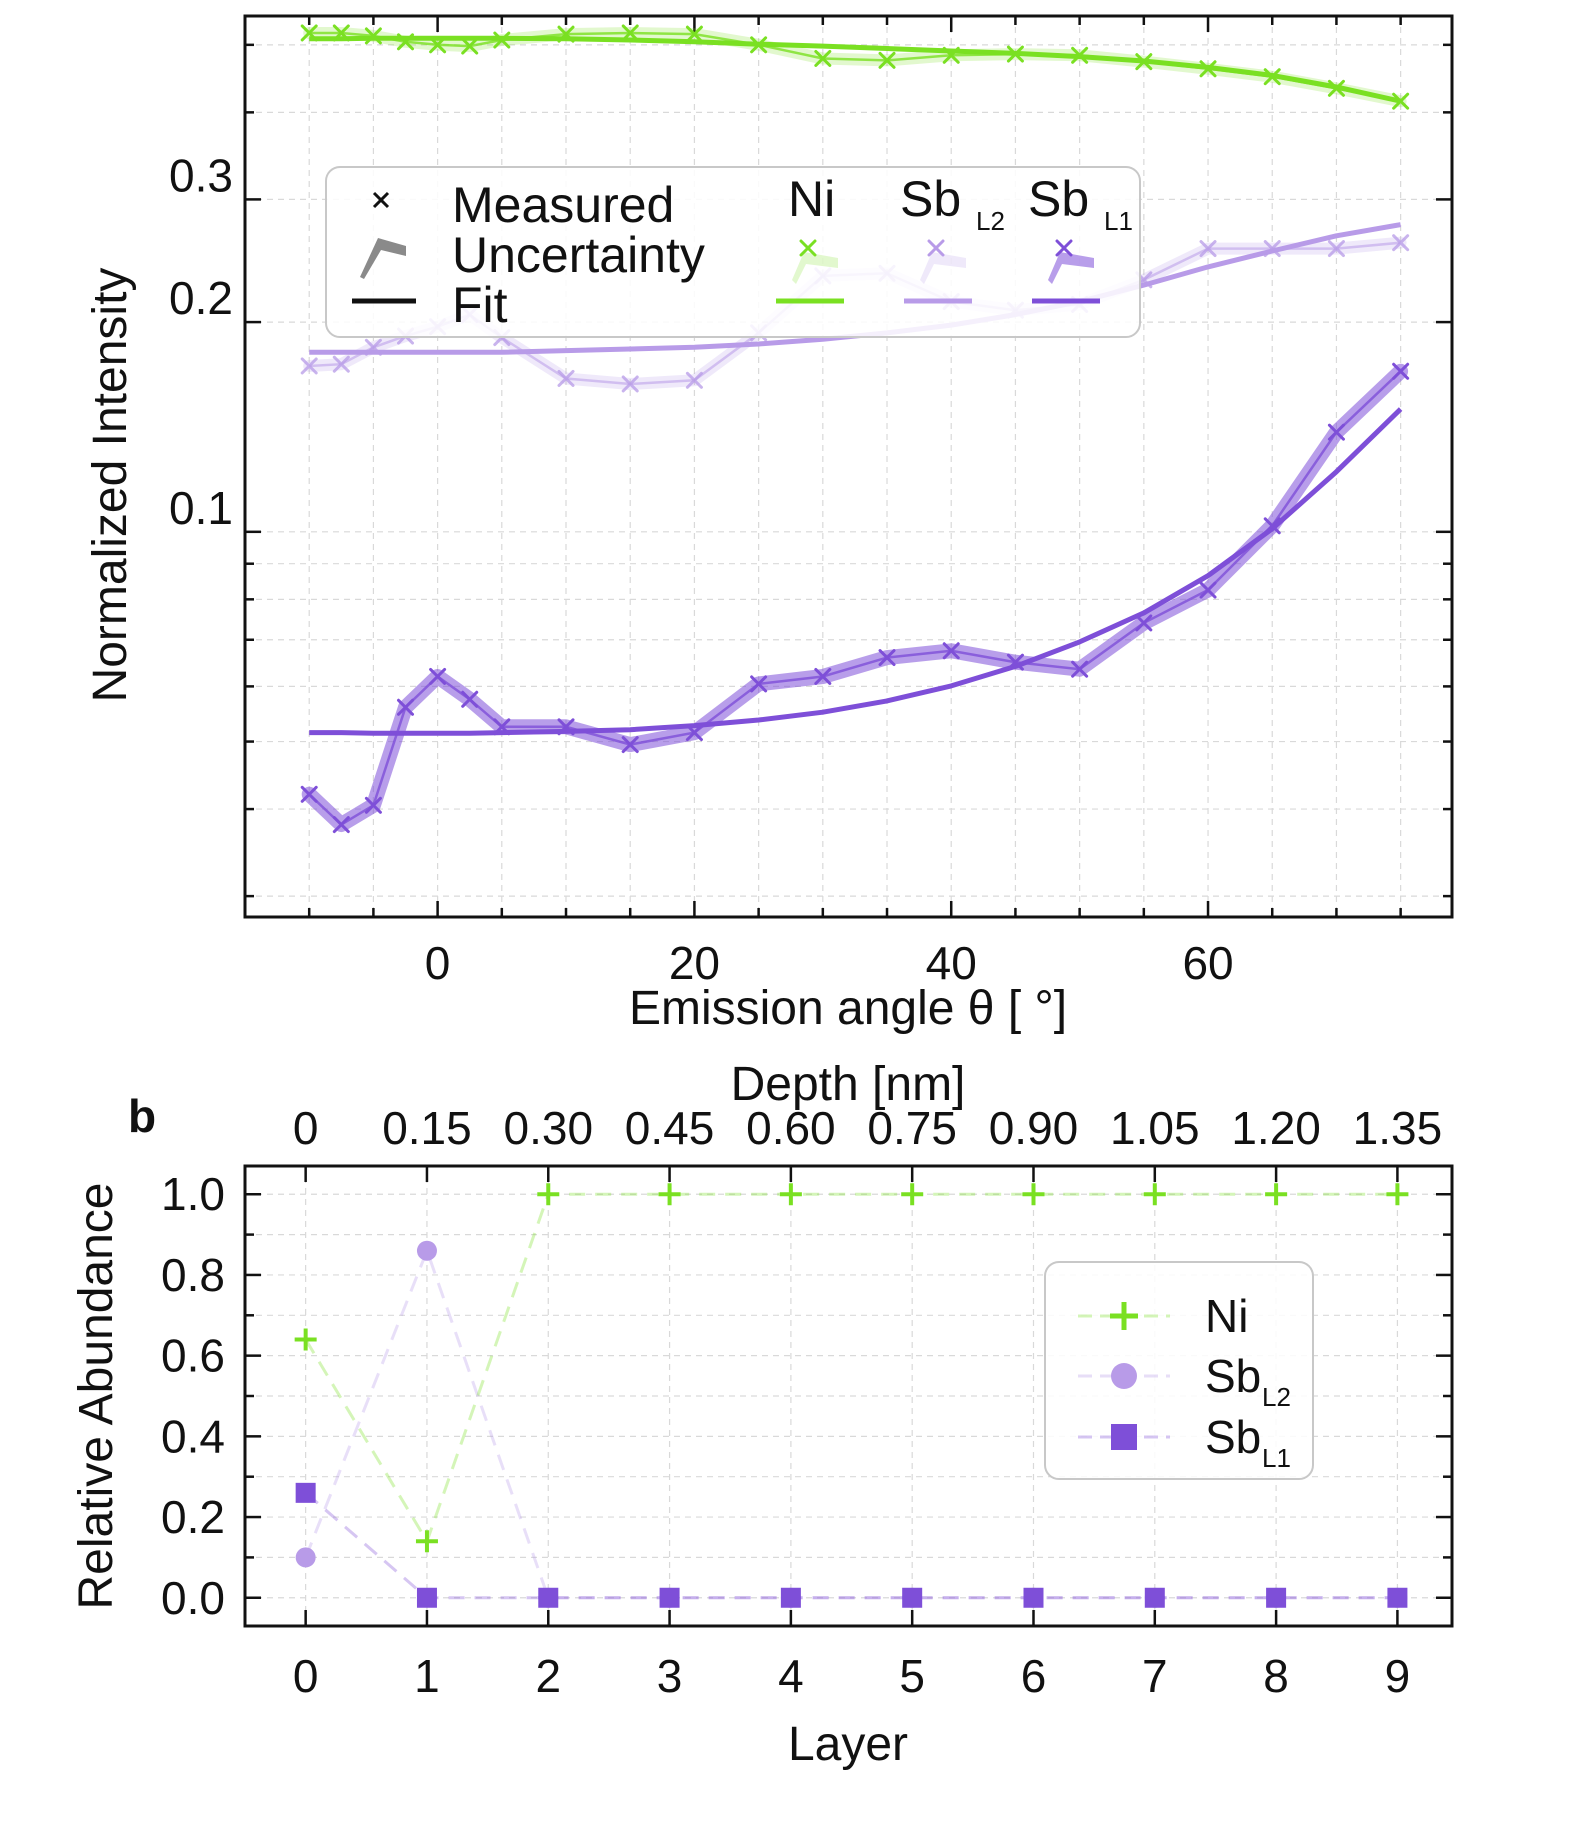 The width and height of the screenshot is (1576, 1833). Describe the element at coordinates (851, 1545) in the screenshot. I see `dashed-line-SbL1` at that location.